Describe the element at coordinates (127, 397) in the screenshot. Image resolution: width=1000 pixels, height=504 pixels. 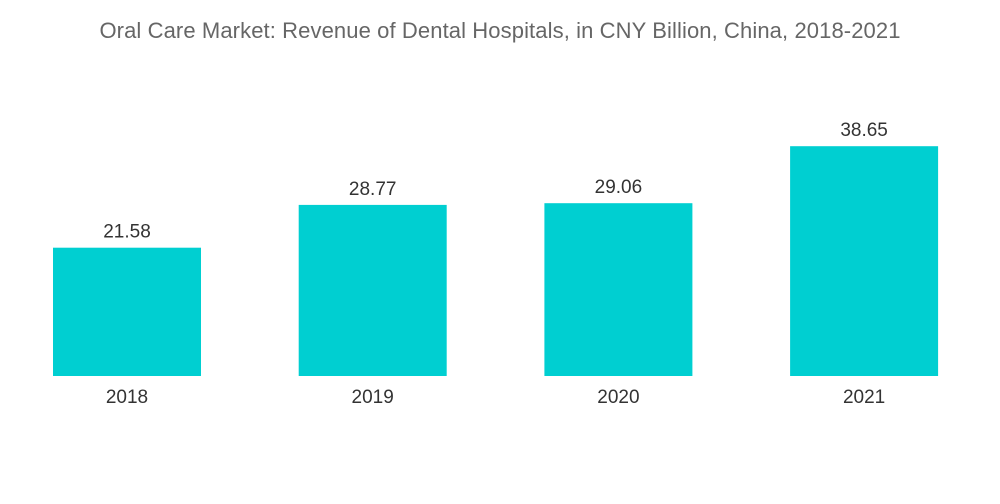
I see `x-tick-label-2018: 2018` at that location.